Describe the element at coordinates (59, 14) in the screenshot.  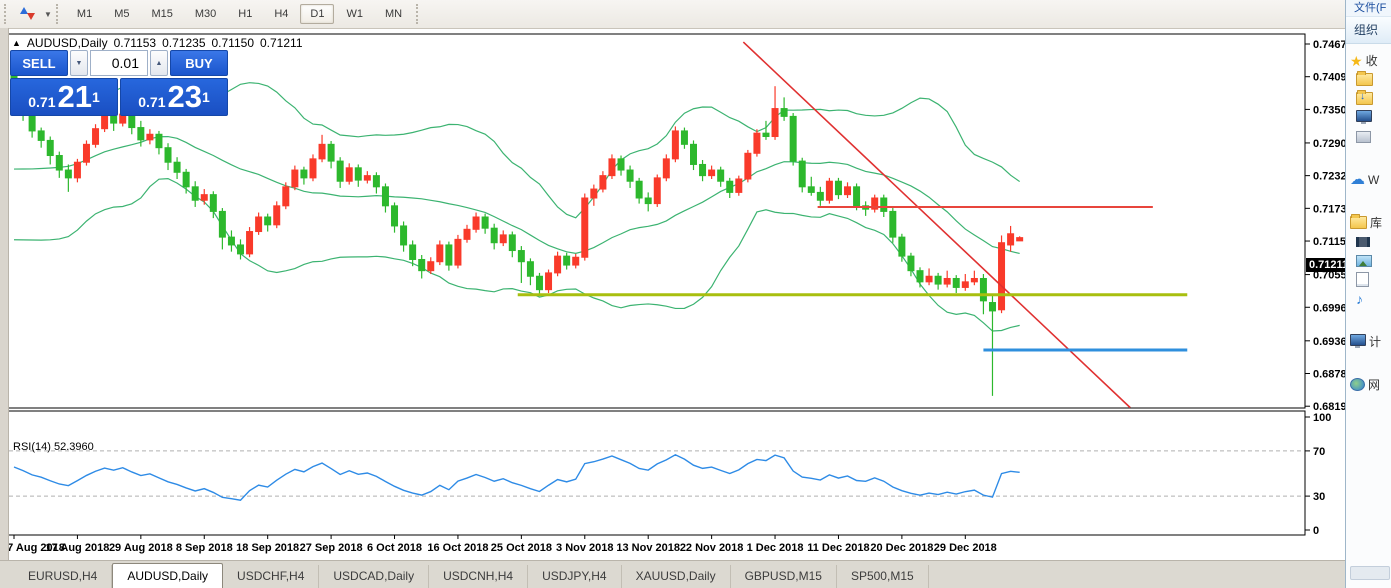
I see `toolbar-separator` at that location.